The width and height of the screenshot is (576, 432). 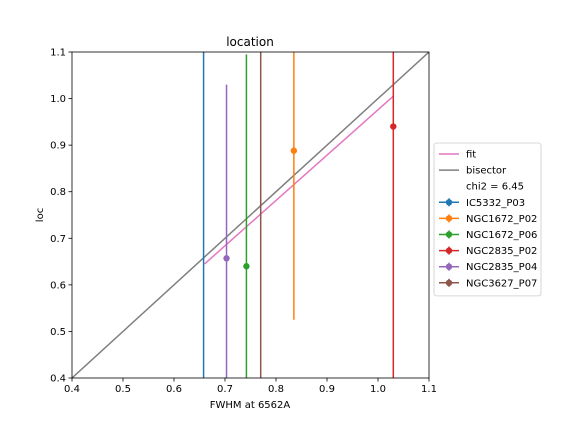 What do you see at coordinates (501, 267) in the screenshot?
I see `legend-label-NGC2835_P04: NGC2835_P04` at bounding box center [501, 267].